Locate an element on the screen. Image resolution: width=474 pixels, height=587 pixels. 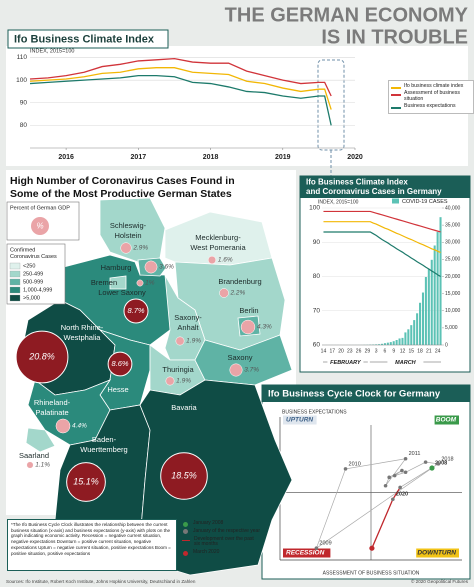
gdp-label: 3.6% is located at coordinates (166, 267).